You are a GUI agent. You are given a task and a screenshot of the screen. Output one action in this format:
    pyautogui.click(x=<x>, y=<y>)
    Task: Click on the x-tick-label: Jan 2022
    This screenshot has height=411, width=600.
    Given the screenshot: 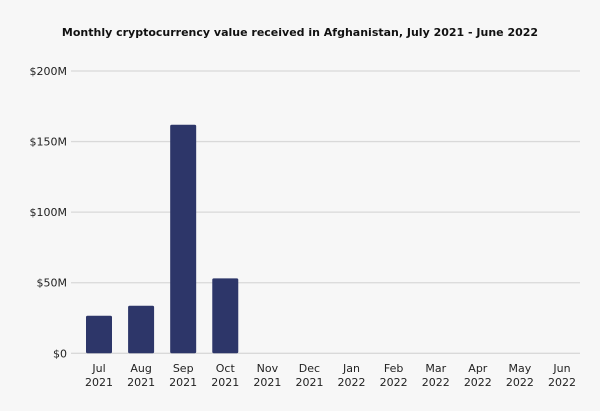 What is the action you would take?
    pyautogui.click(x=352, y=375)
    